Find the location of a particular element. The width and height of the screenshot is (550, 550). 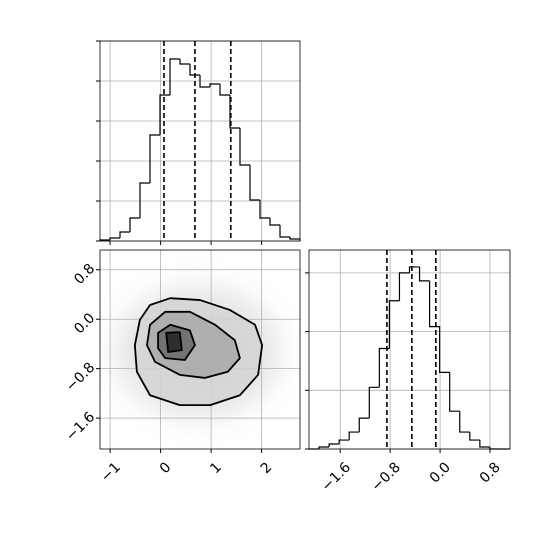

x-tick-label: 0.0 is located at coordinates (440, 472).